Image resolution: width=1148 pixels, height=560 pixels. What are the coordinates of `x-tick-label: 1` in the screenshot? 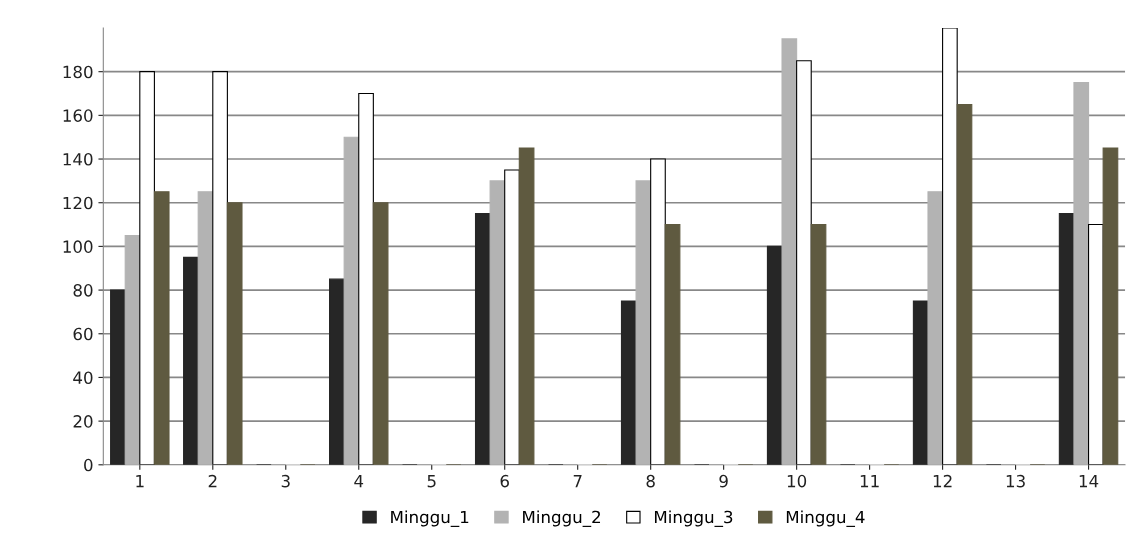 It's located at (140, 481).